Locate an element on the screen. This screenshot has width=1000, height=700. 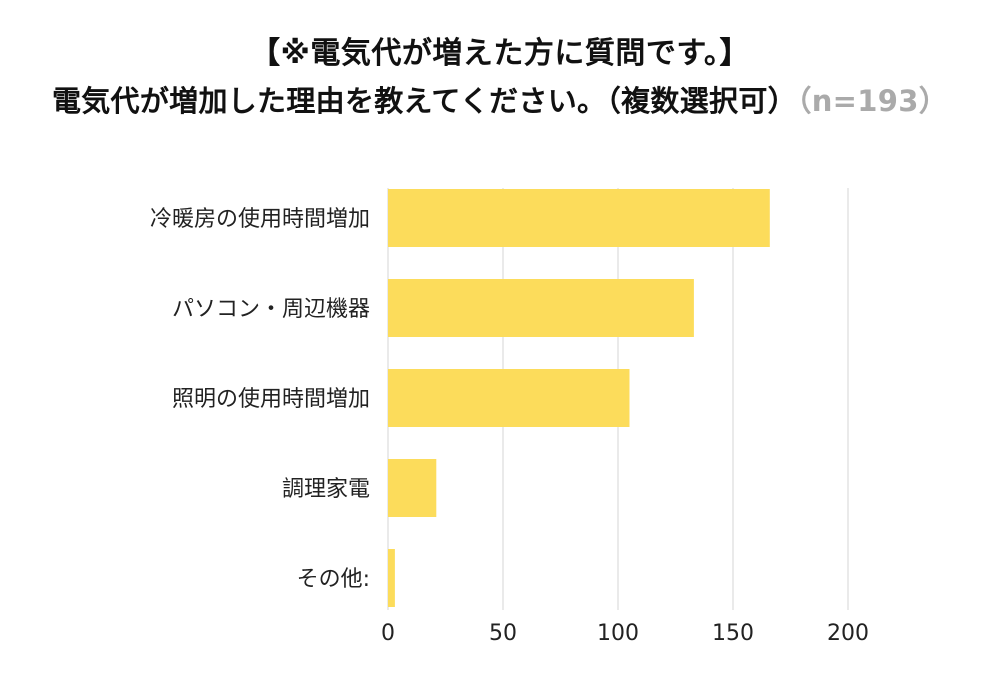
x-tick-label: 50 is located at coordinates (503, 633).